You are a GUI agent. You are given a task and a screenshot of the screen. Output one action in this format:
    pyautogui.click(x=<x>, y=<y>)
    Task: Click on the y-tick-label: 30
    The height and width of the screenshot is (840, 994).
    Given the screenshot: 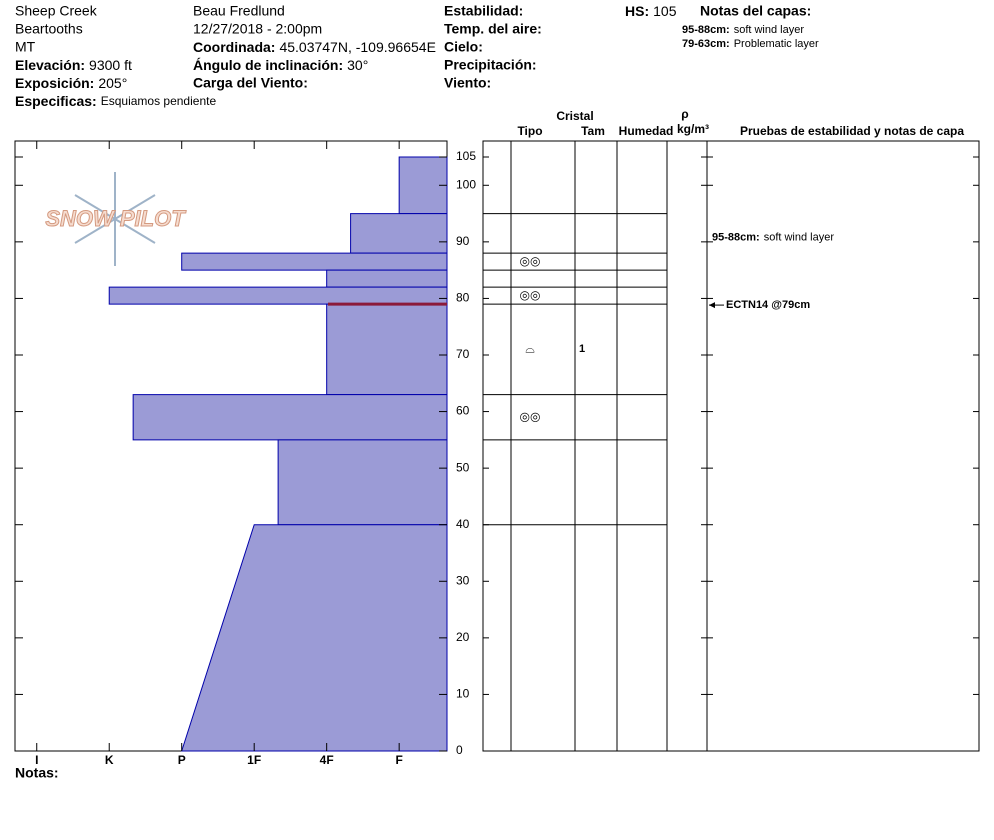 What is the action you would take?
    pyautogui.click(x=463, y=580)
    